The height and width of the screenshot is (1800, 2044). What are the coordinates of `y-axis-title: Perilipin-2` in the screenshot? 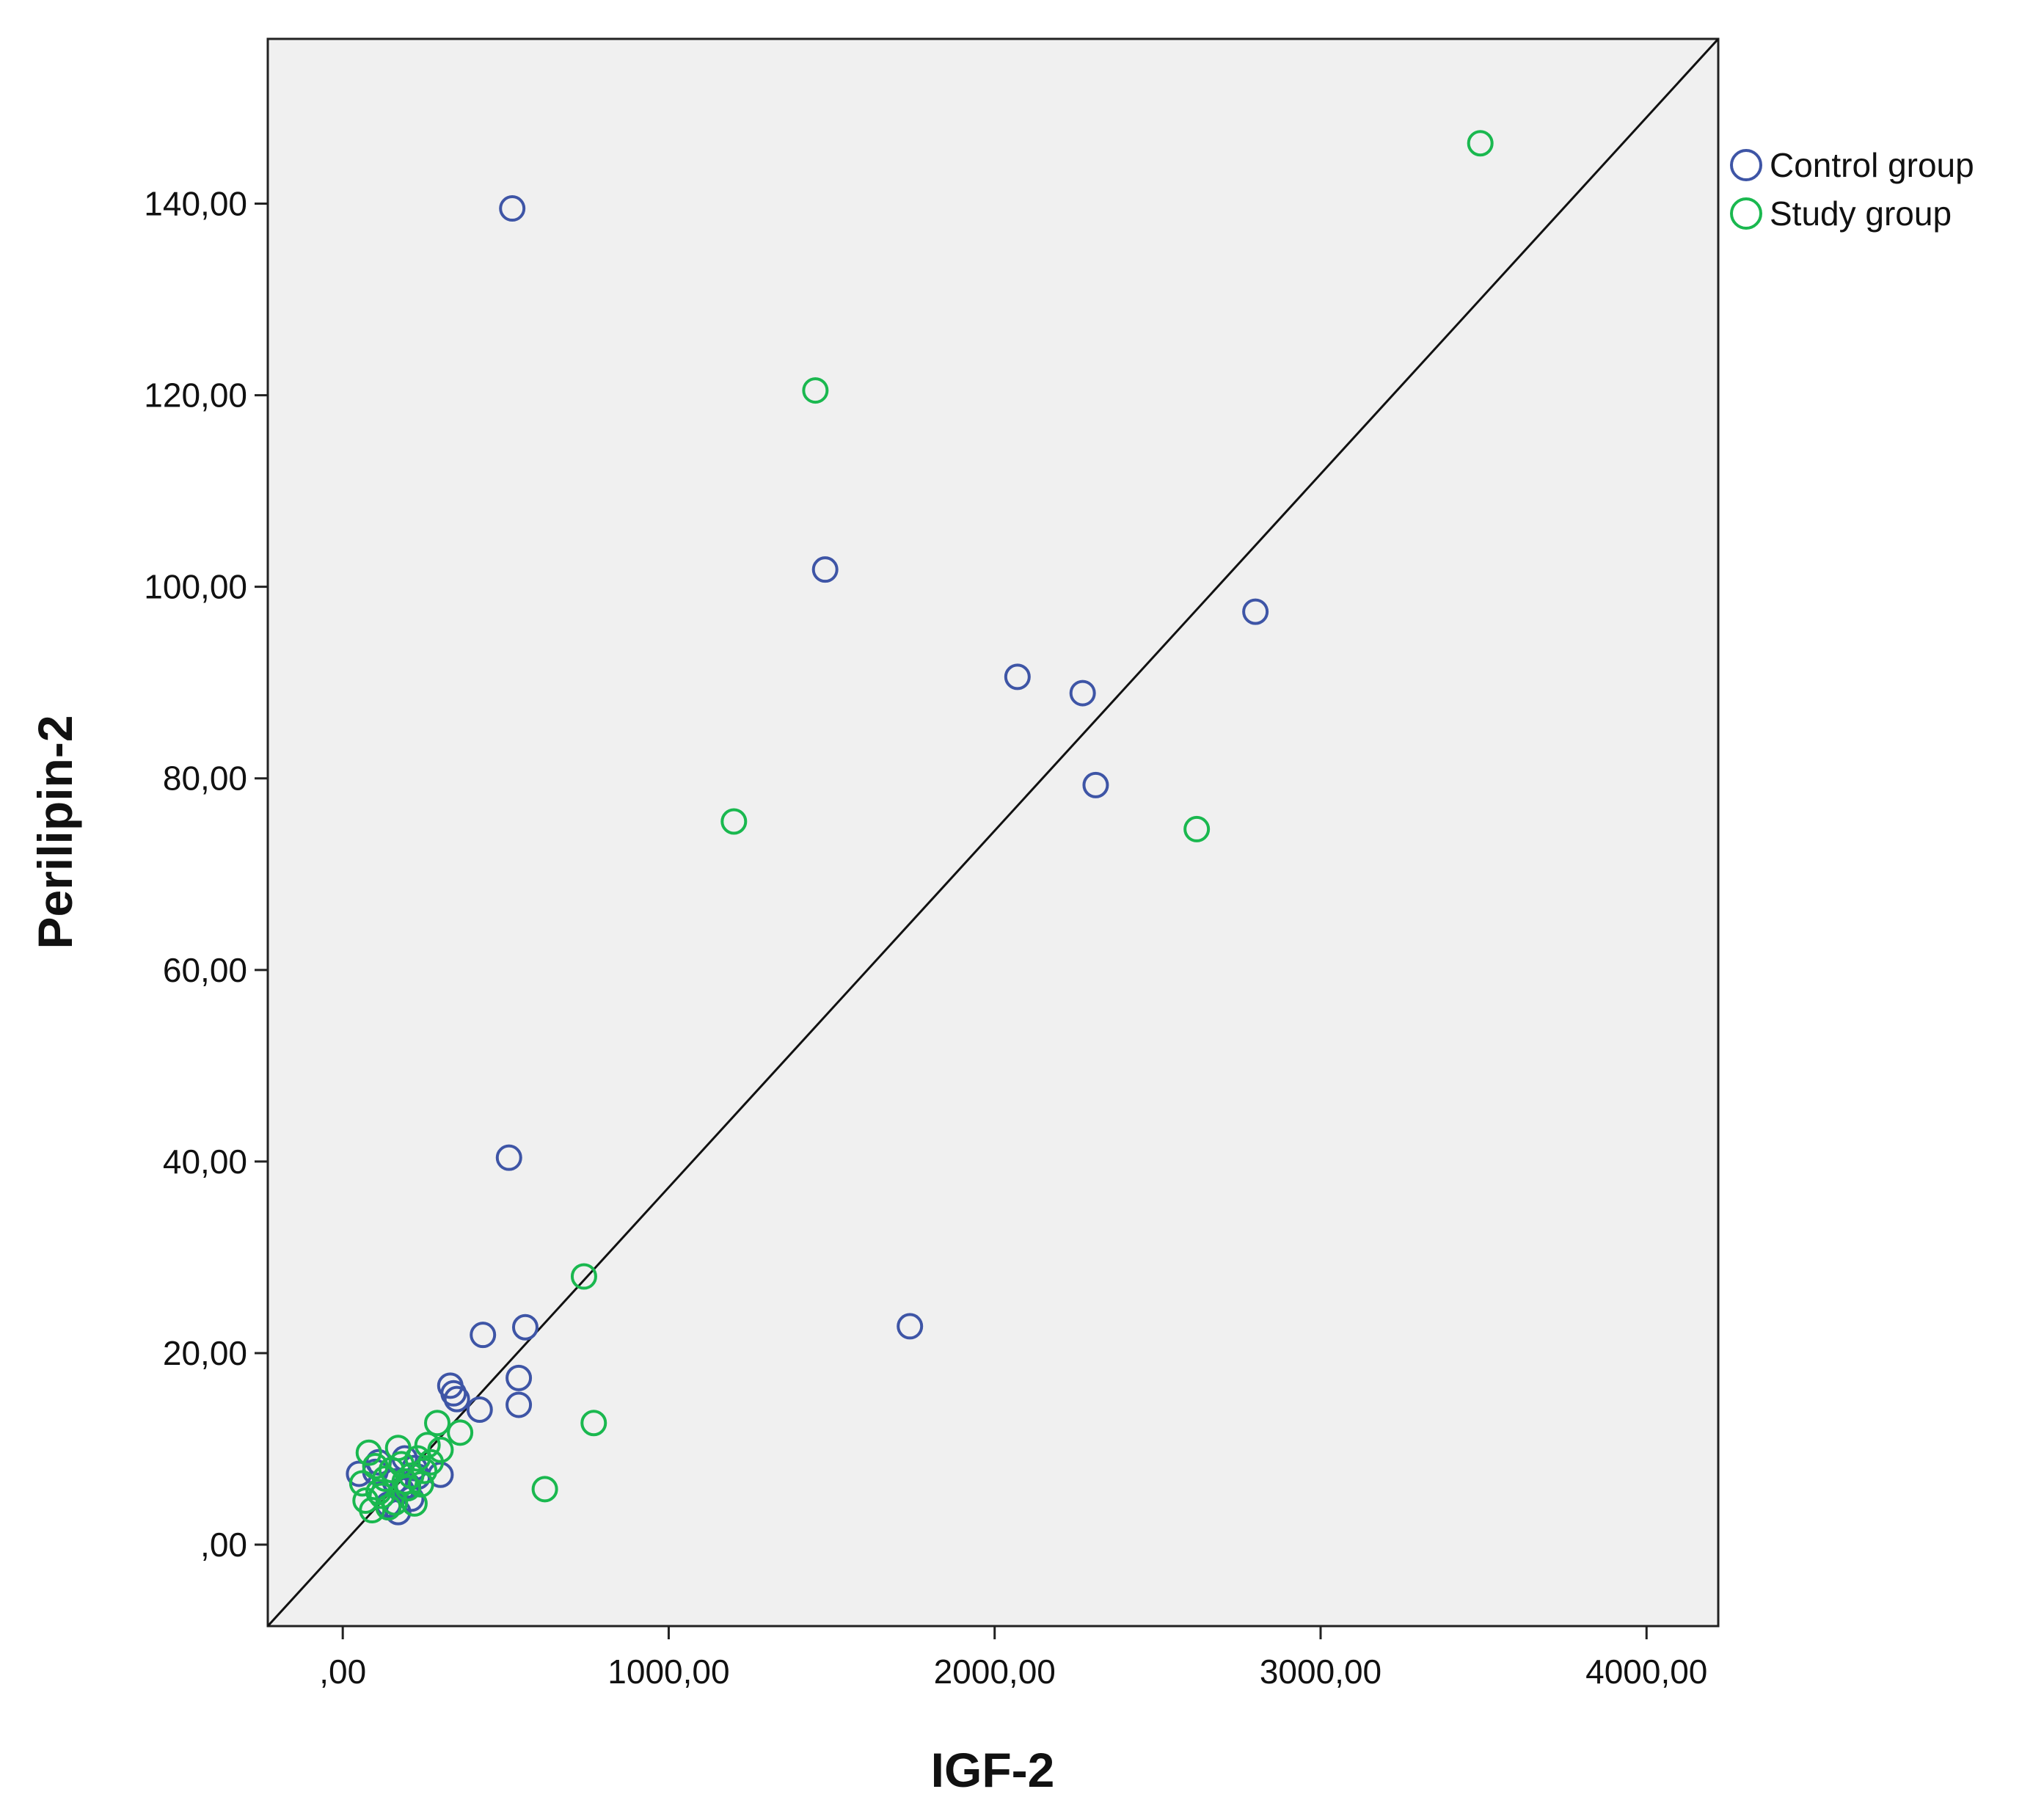 It's located at (55, 832).